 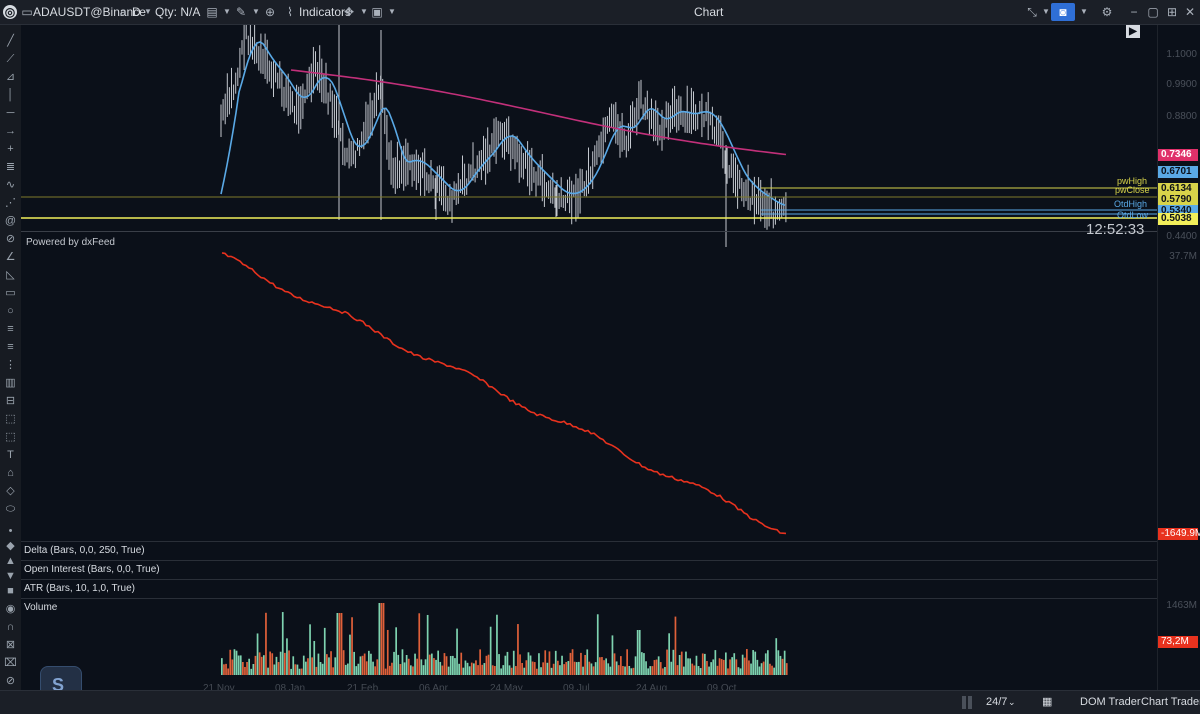 I want to click on drawing-dropdown-icon: ▼, so click(x=256, y=11).